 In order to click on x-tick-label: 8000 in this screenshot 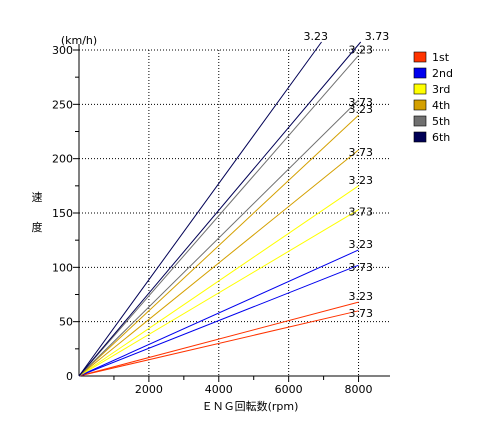, I will do `click(359, 389)`.